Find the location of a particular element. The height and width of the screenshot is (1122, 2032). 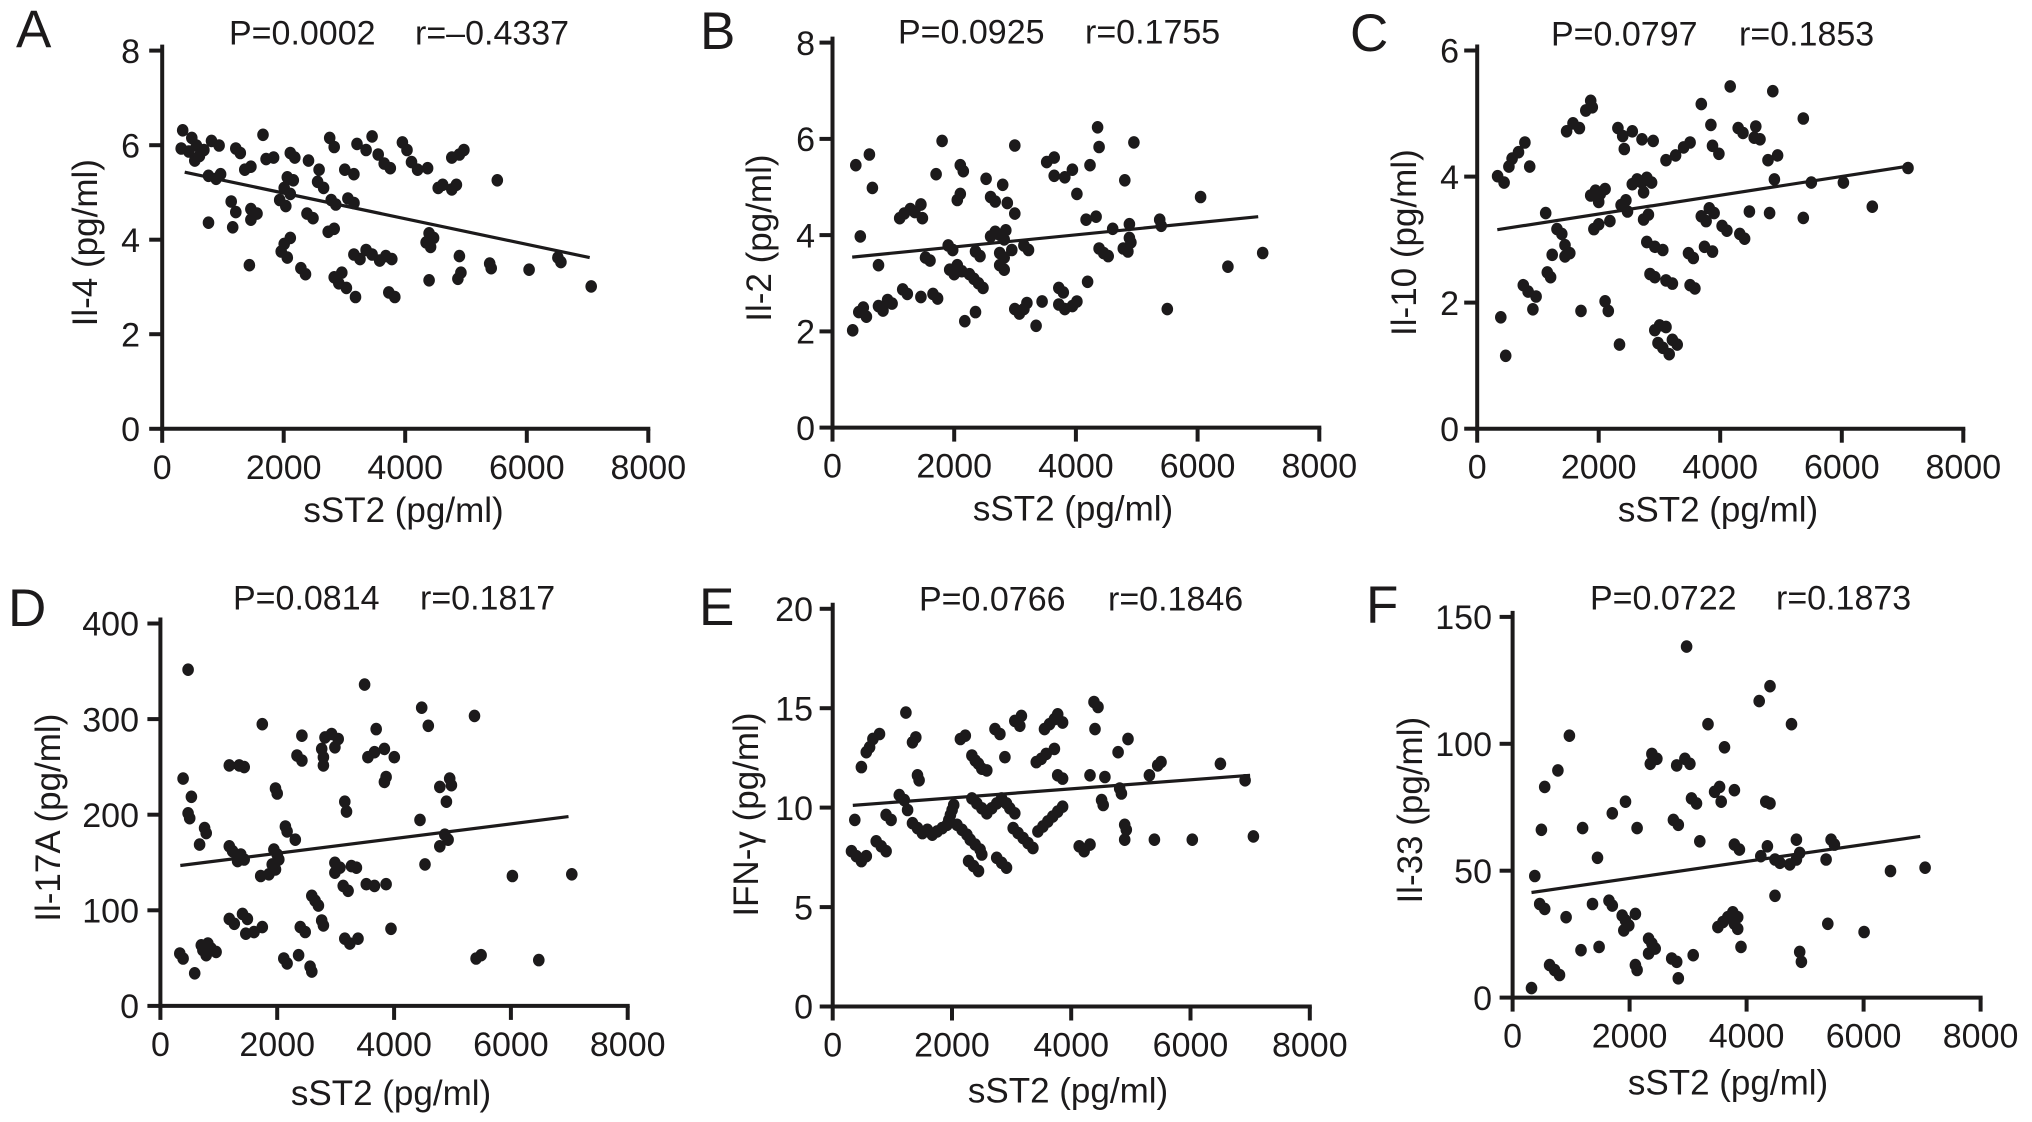

svg-text: Il-4 (pg/ml) is located at coordinates (85, 242).